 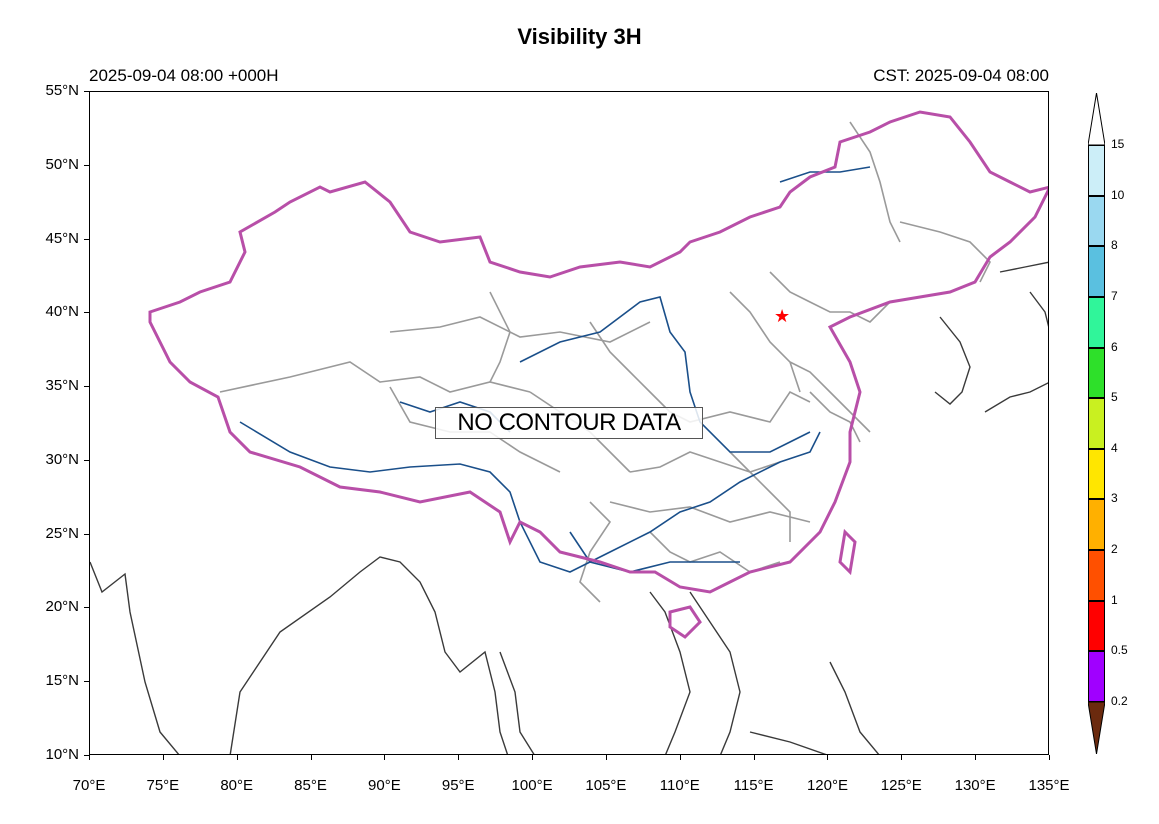 I want to click on lon-tick-label: 100°E, so click(x=532, y=785).